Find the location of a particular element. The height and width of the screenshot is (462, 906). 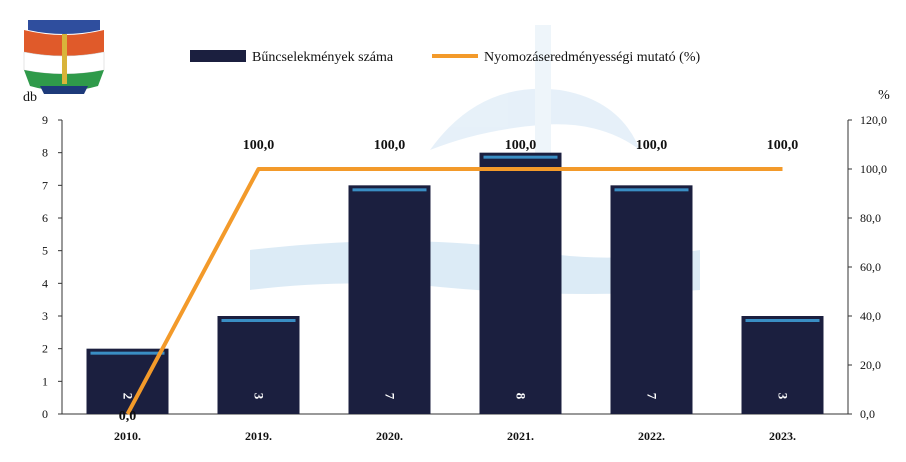

bar-value-label: 2 is located at coordinates (128, 396).